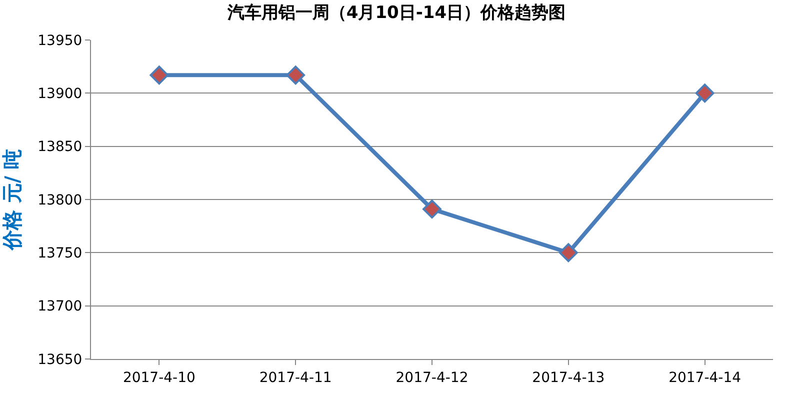 The width and height of the screenshot is (793, 398). What do you see at coordinates (60, 200) in the screenshot?
I see `y-tick-label: 13800` at bounding box center [60, 200].